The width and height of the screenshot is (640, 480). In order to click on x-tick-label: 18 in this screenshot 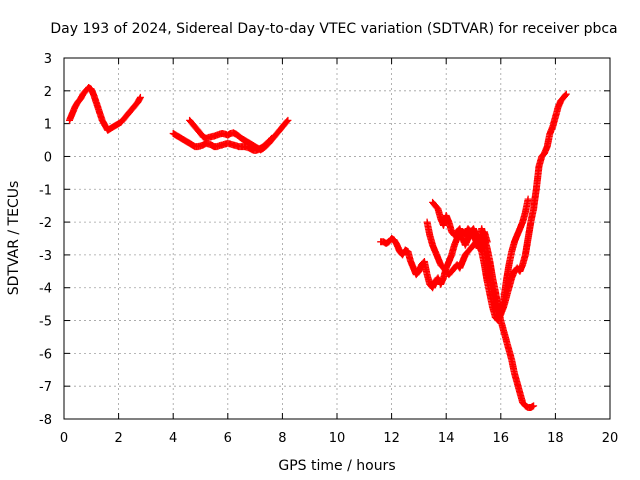, I will do `click(555, 438)`.